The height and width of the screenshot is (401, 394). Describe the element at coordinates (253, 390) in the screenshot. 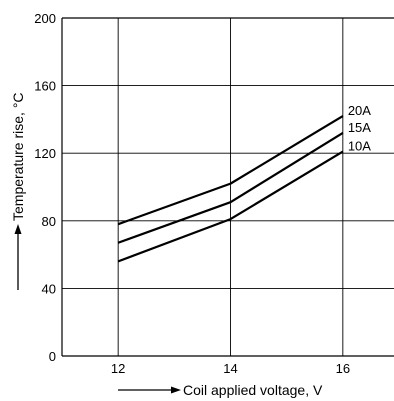

I see `x-axis-title: Coil applied voltage, V` at that location.